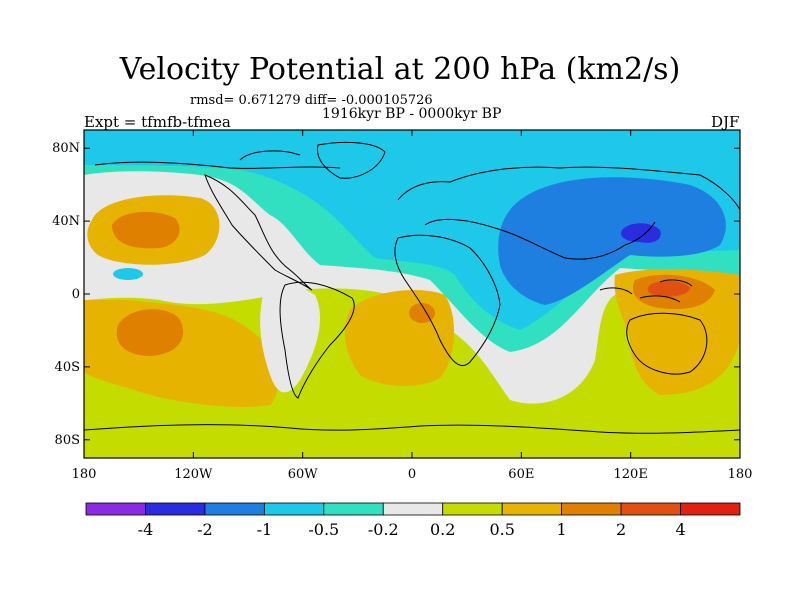 The image size is (800, 600). Describe the element at coordinates (501, 529) in the screenshot. I see `colorbar-label: 0.5` at that location.